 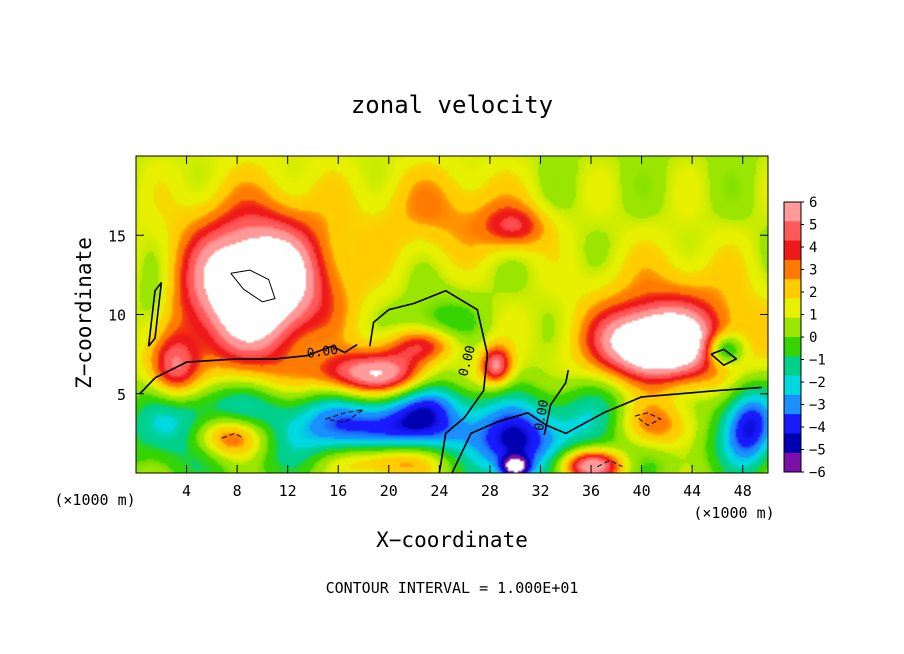 What do you see at coordinates (733, 513) in the screenshot?
I see `x-unit-label-right: (×1000 m)` at bounding box center [733, 513].